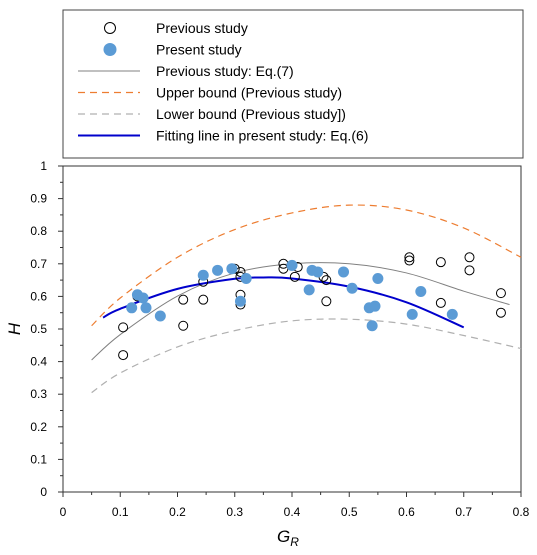 The width and height of the screenshot is (537, 555). Describe the element at coordinates (251, 114) in the screenshot. I see `legend-label: Lower bound (Previous study])` at that location.